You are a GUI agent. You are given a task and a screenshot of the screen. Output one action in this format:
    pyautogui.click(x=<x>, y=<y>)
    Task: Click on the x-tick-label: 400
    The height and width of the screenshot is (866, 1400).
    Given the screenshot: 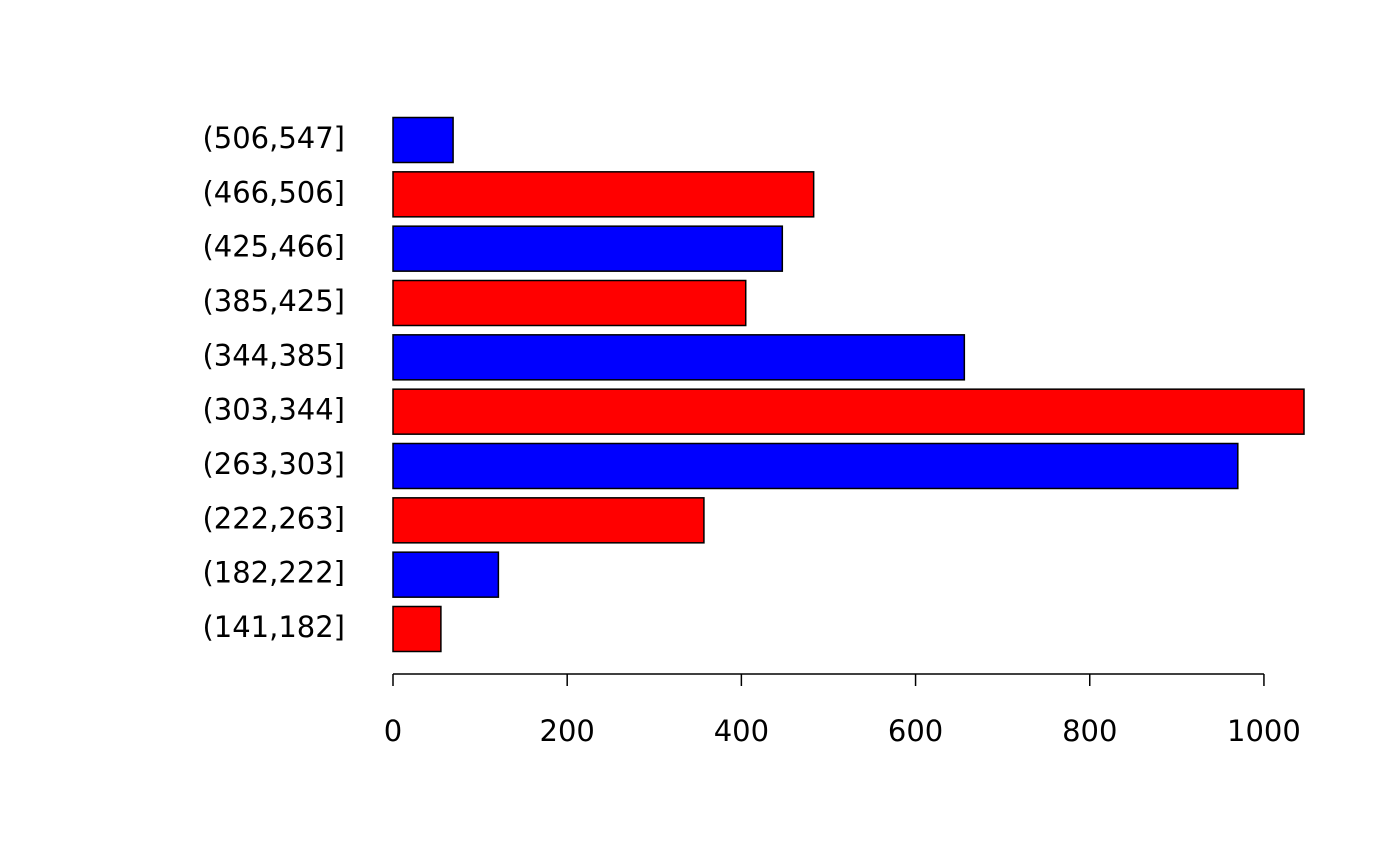 What is the action you would take?
    pyautogui.click(x=741, y=731)
    